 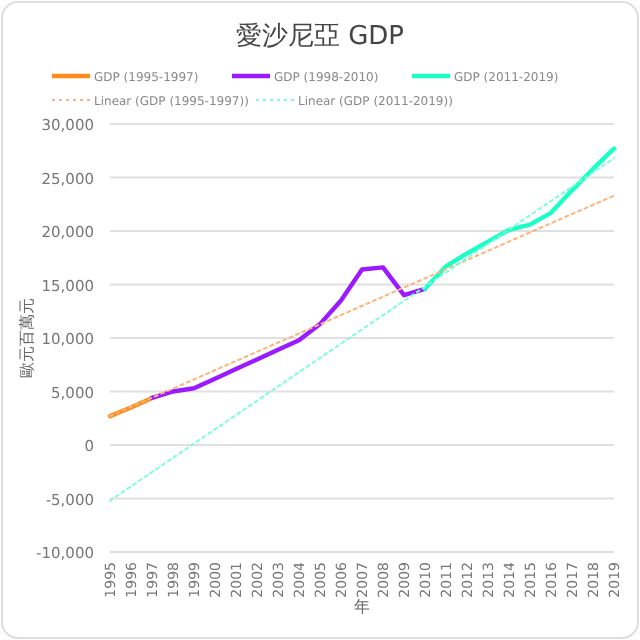 What do you see at coordinates (362, 607) in the screenshot?
I see `x-axis-title: 年` at bounding box center [362, 607].